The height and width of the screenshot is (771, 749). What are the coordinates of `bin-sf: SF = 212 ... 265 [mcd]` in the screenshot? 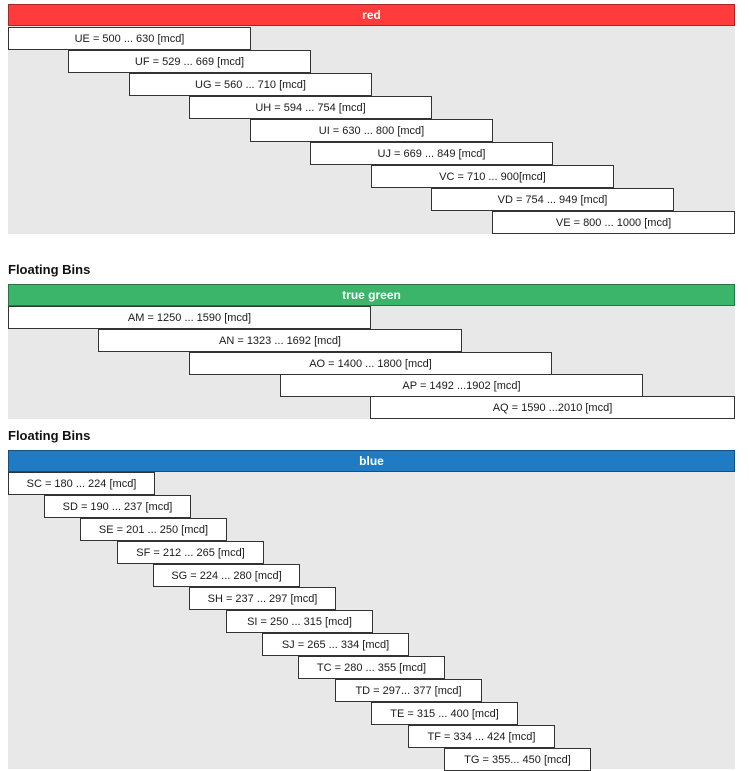 It's located at (190, 552).